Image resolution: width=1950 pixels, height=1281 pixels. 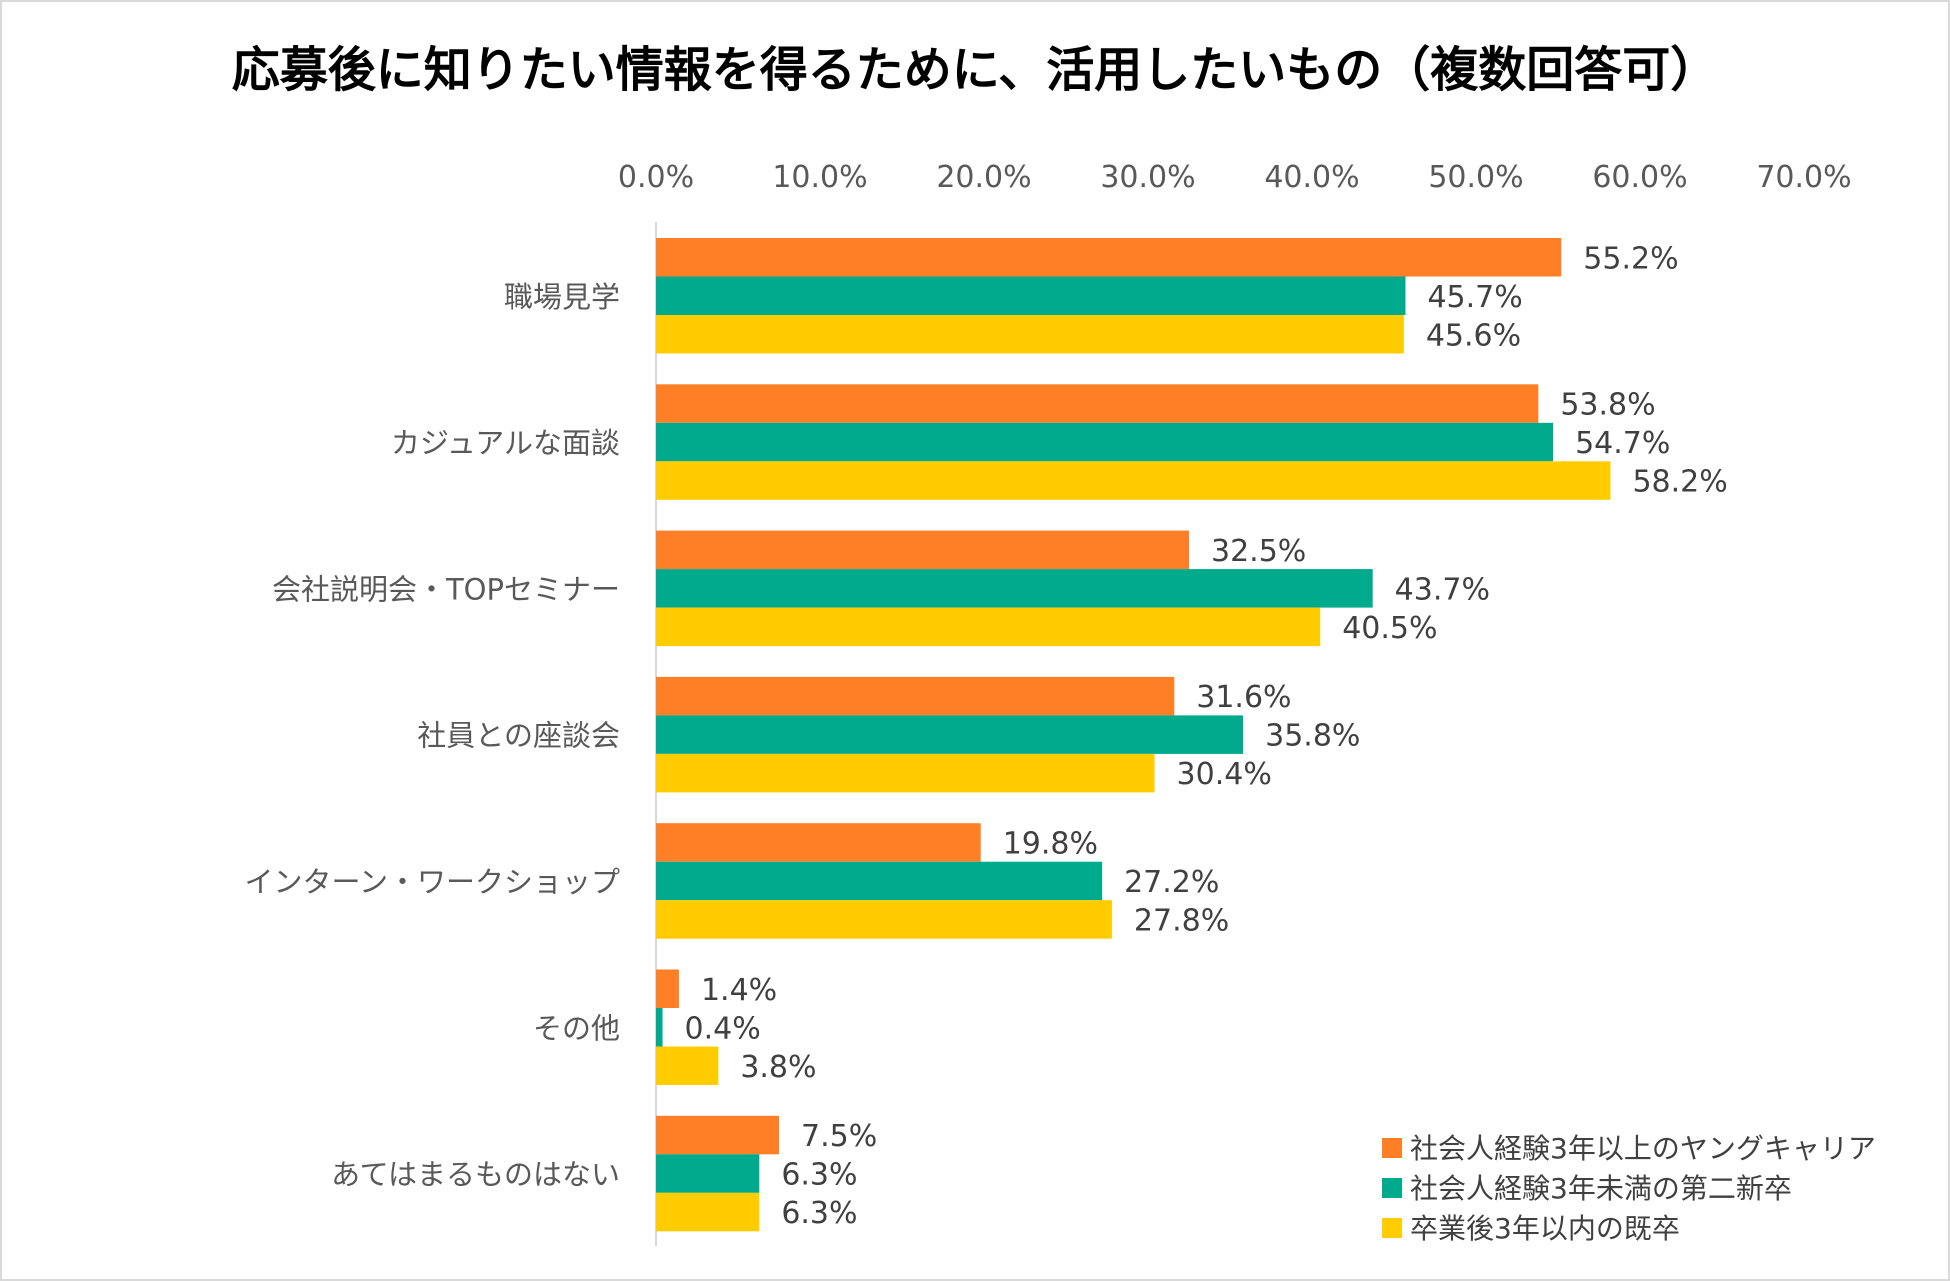 What do you see at coordinates (723, 1028) in the screenshot?
I see `data-label: 0.4%` at bounding box center [723, 1028].